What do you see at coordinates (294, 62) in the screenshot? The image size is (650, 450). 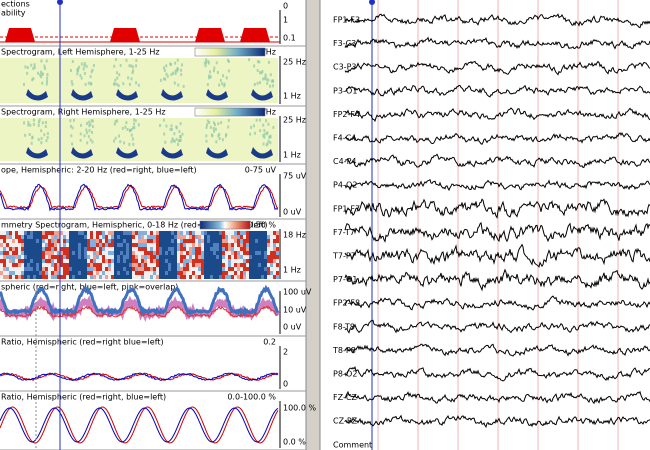 I see `axis-label: 25 Hz` at bounding box center [294, 62].